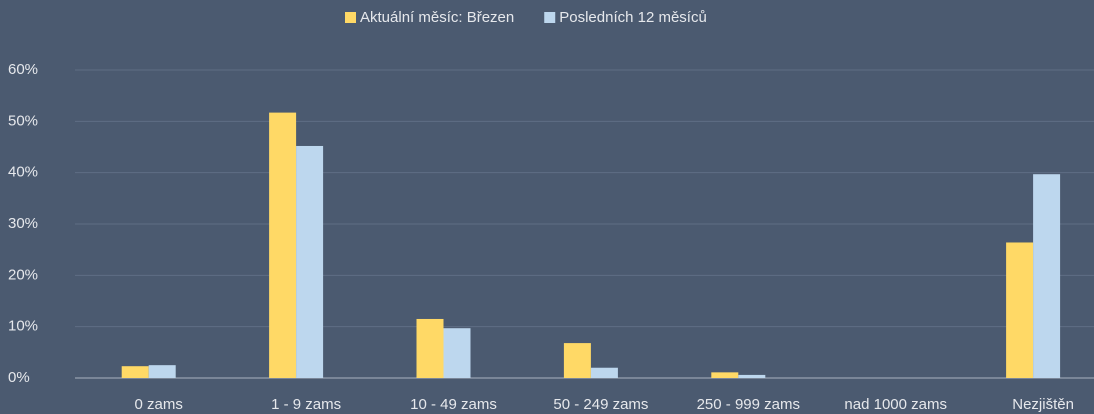 The height and width of the screenshot is (414, 1094). I want to click on x-tick-label: 0 zams, so click(159, 404).